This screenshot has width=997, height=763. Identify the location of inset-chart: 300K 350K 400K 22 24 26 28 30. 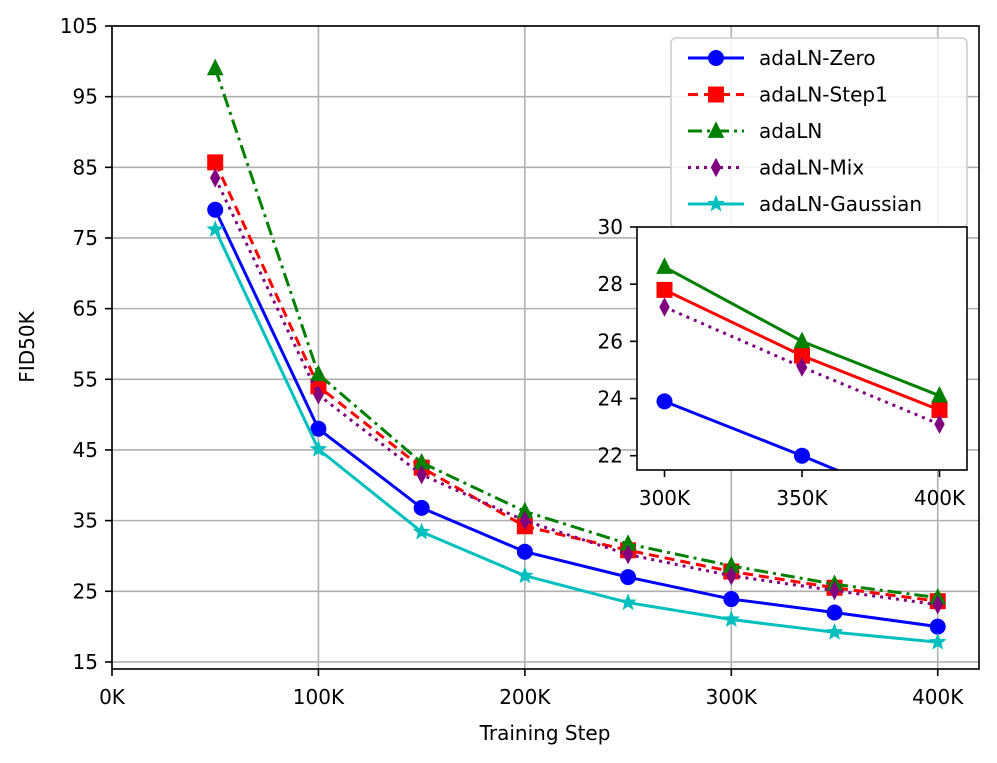
(783, 362).